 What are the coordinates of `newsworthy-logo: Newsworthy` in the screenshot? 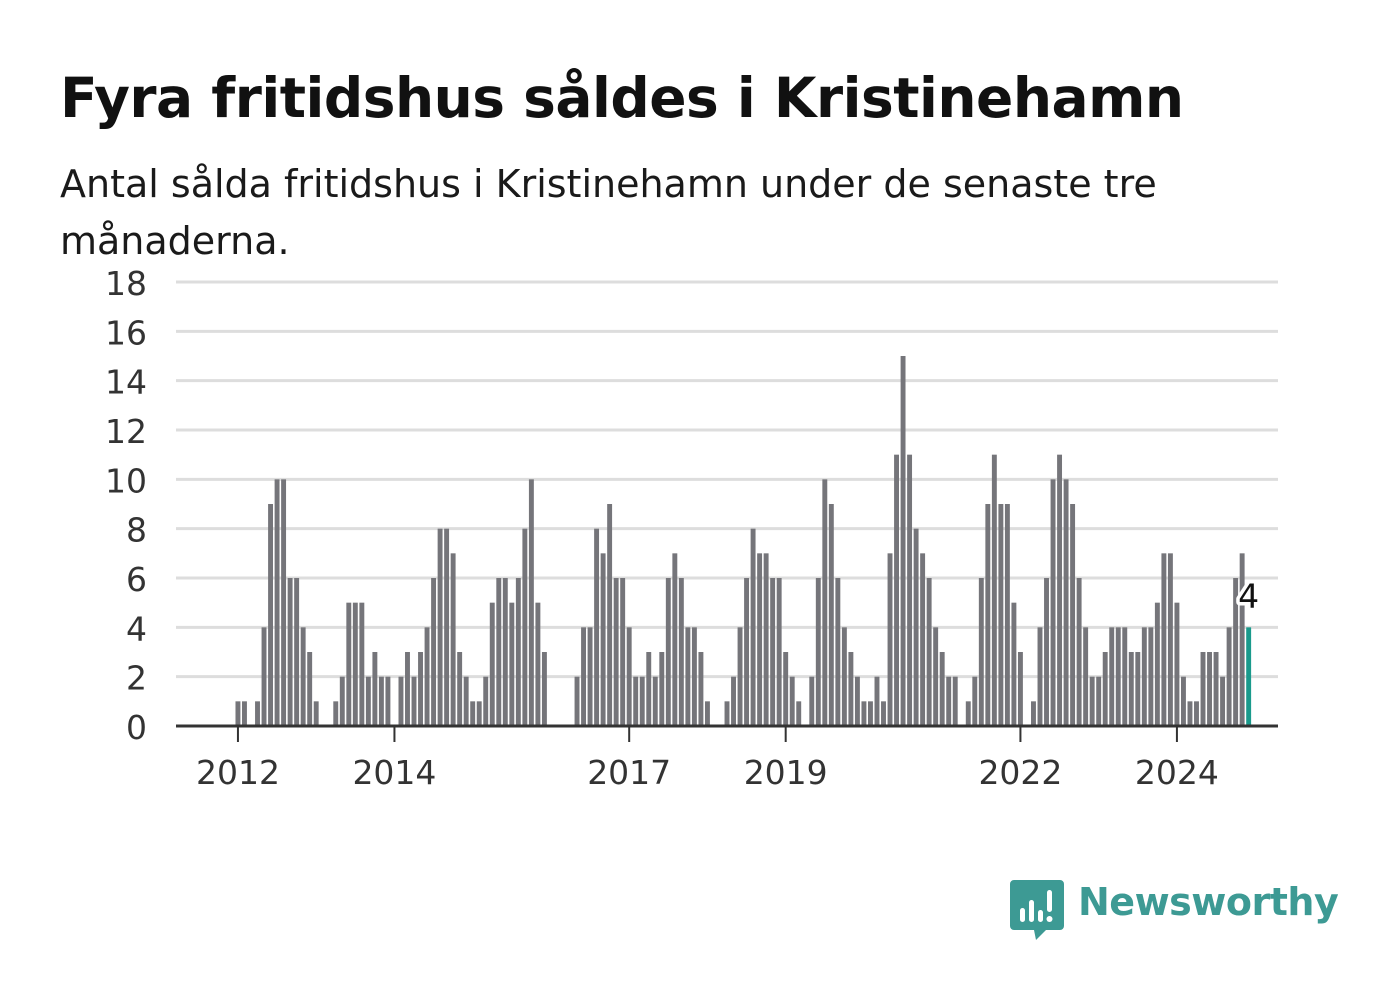 It's located at (1175, 910).